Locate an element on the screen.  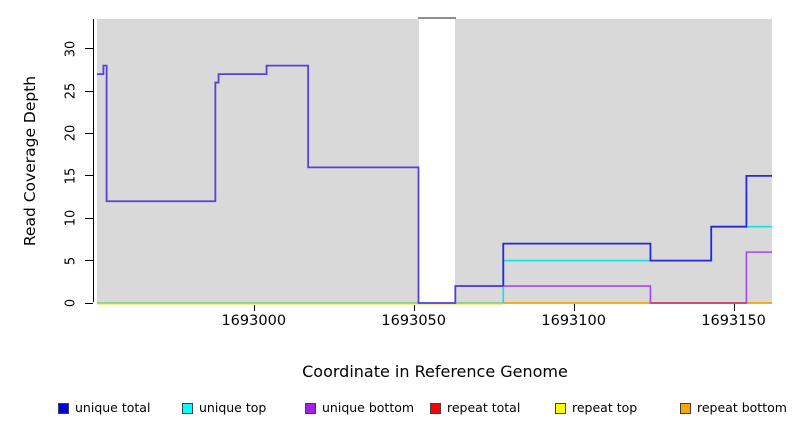
x-tick-label: 1693100 is located at coordinates (573, 321).